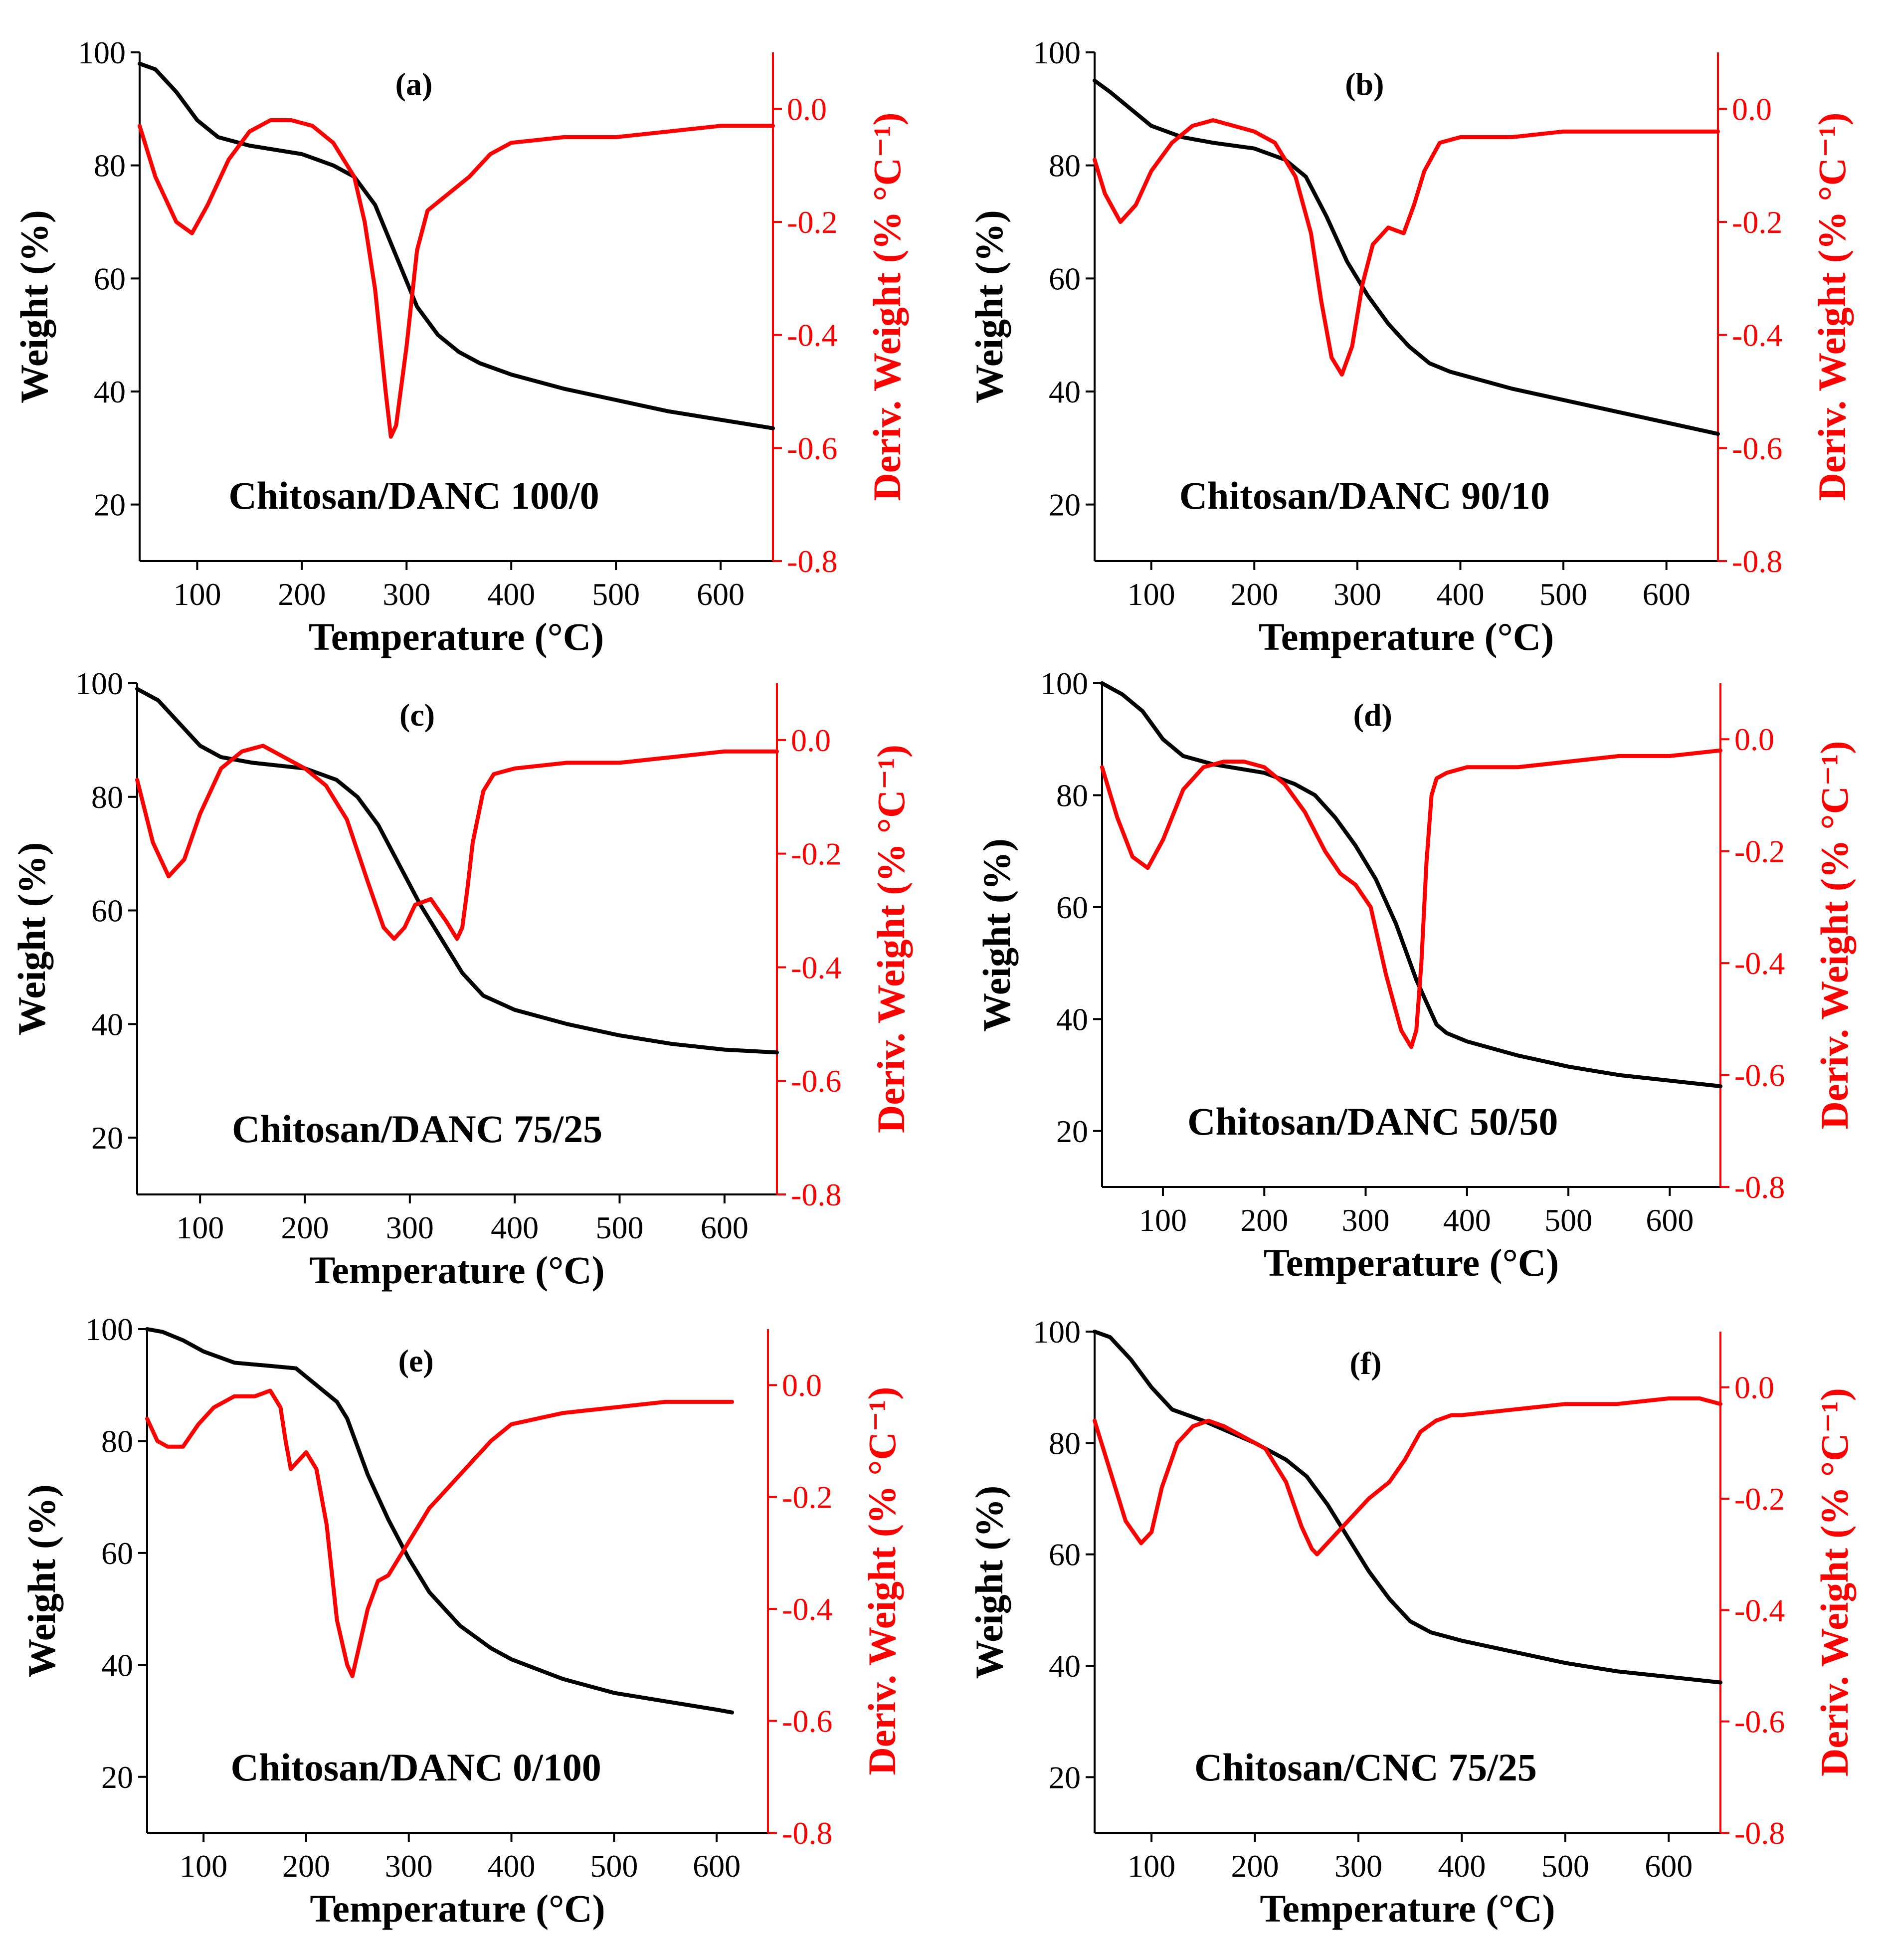 Image resolution: width=1887 pixels, height=1960 pixels. I want to click on panel-tag: (f), so click(1366, 1364).